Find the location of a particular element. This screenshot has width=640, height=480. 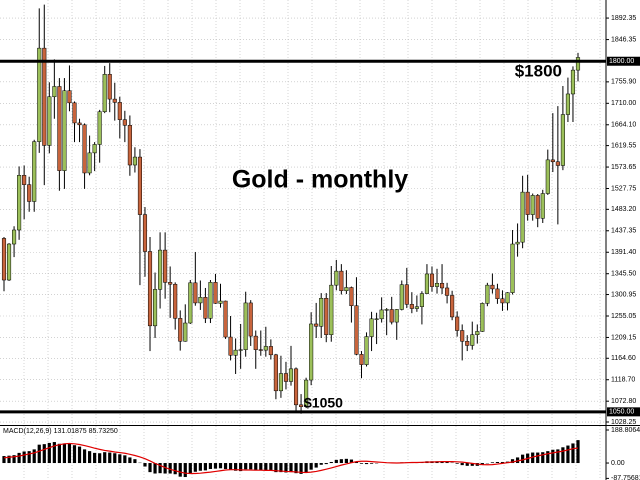

y-tick-label: 1391.40 is located at coordinates (623, 252).